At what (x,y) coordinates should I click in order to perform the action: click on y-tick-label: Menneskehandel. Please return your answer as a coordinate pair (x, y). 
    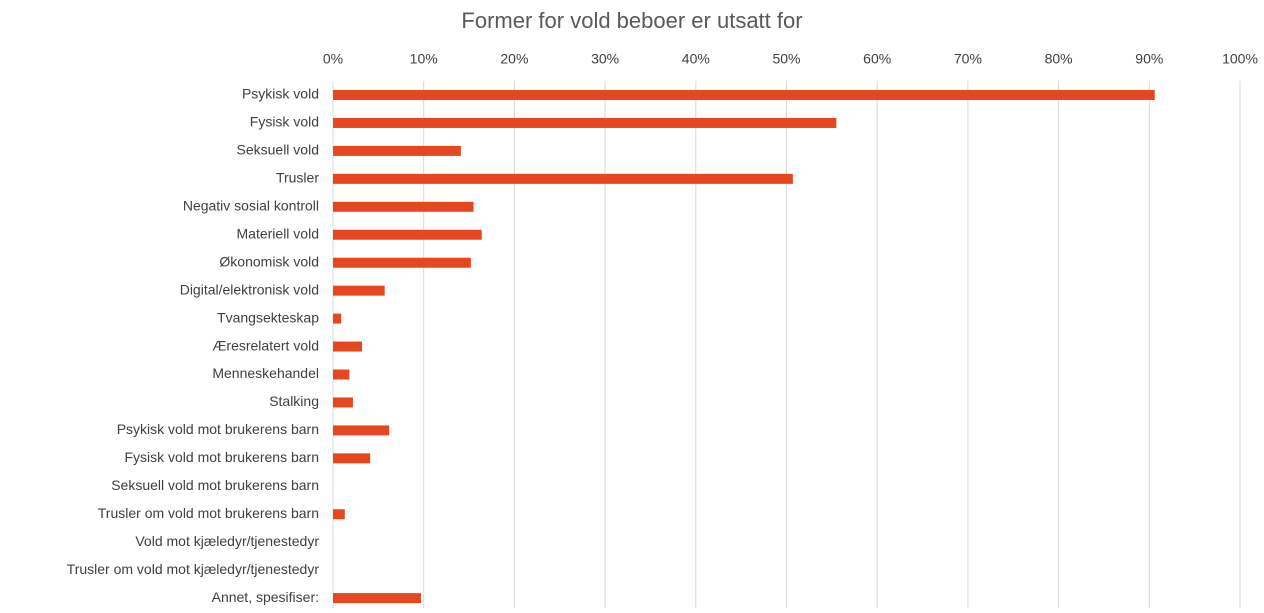
    Looking at the image, I should click on (265, 373).